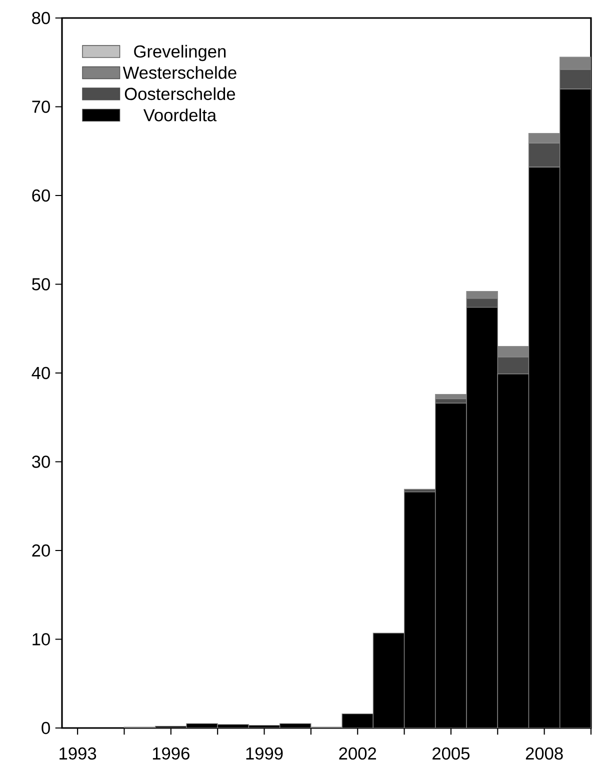 The height and width of the screenshot is (776, 595). What do you see at coordinates (41, 284) in the screenshot?
I see `y-tick-label: 50` at bounding box center [41, 284].